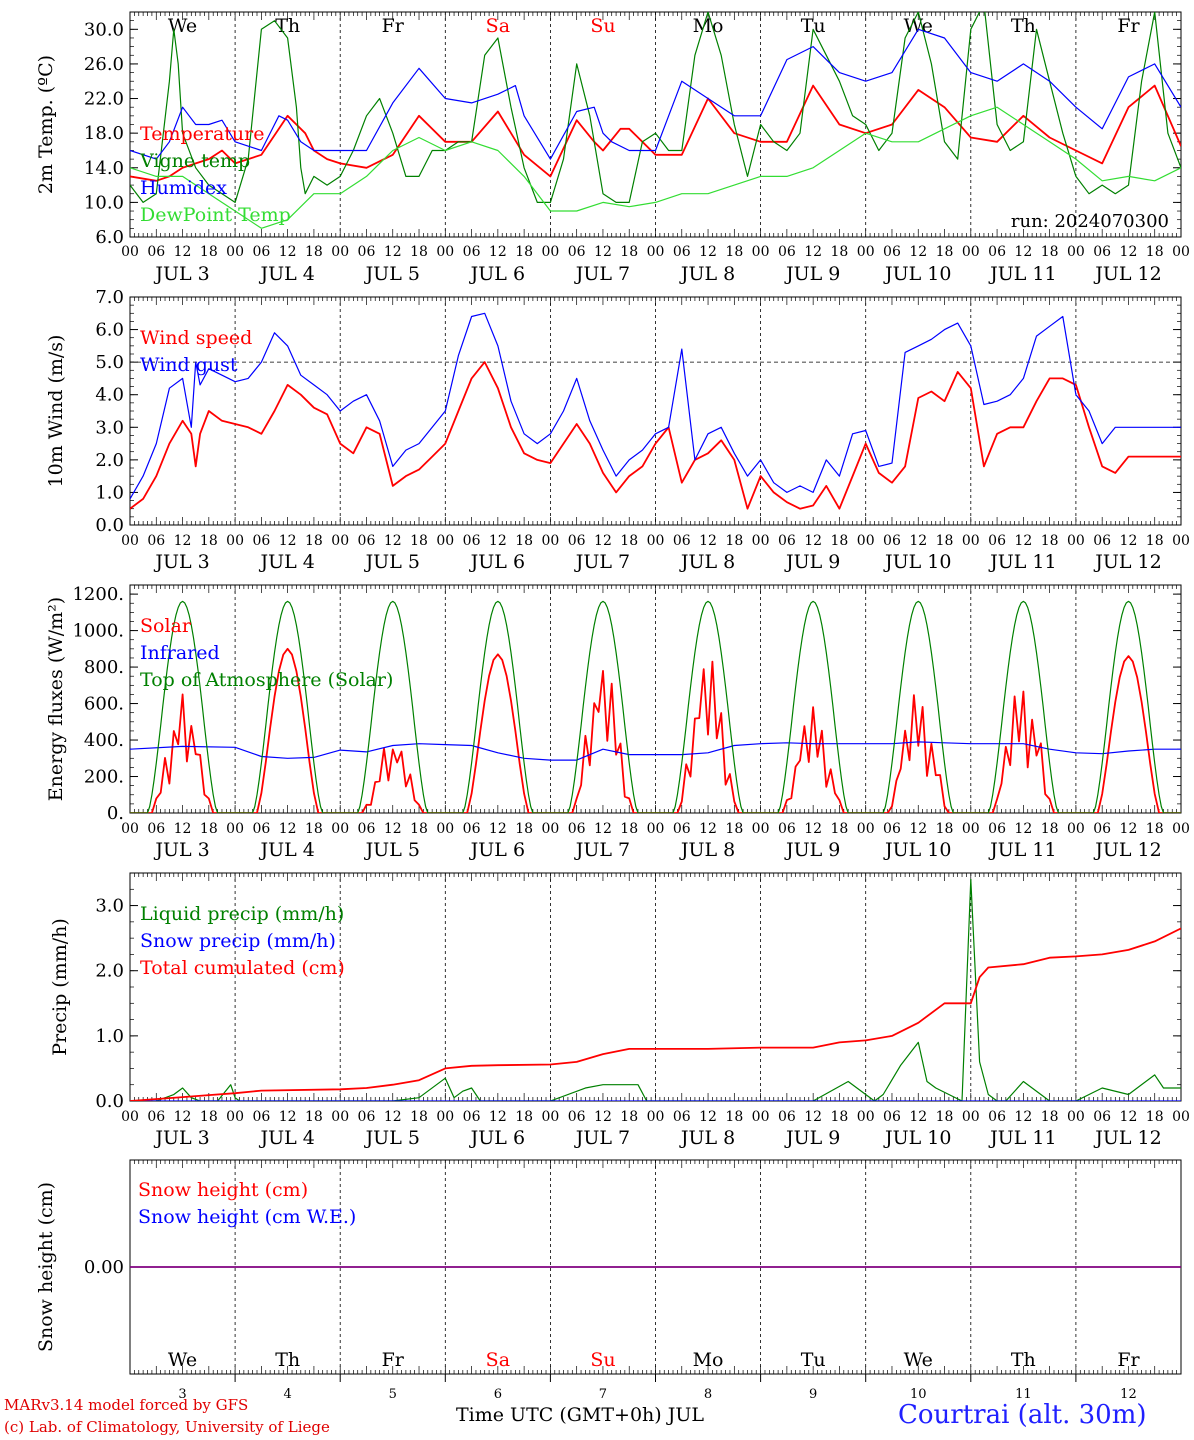 The image size is (1194, 1440). Describe the element at coordinates (1023, 1394) in the screenshot. I see `day-number: 11` at that location.